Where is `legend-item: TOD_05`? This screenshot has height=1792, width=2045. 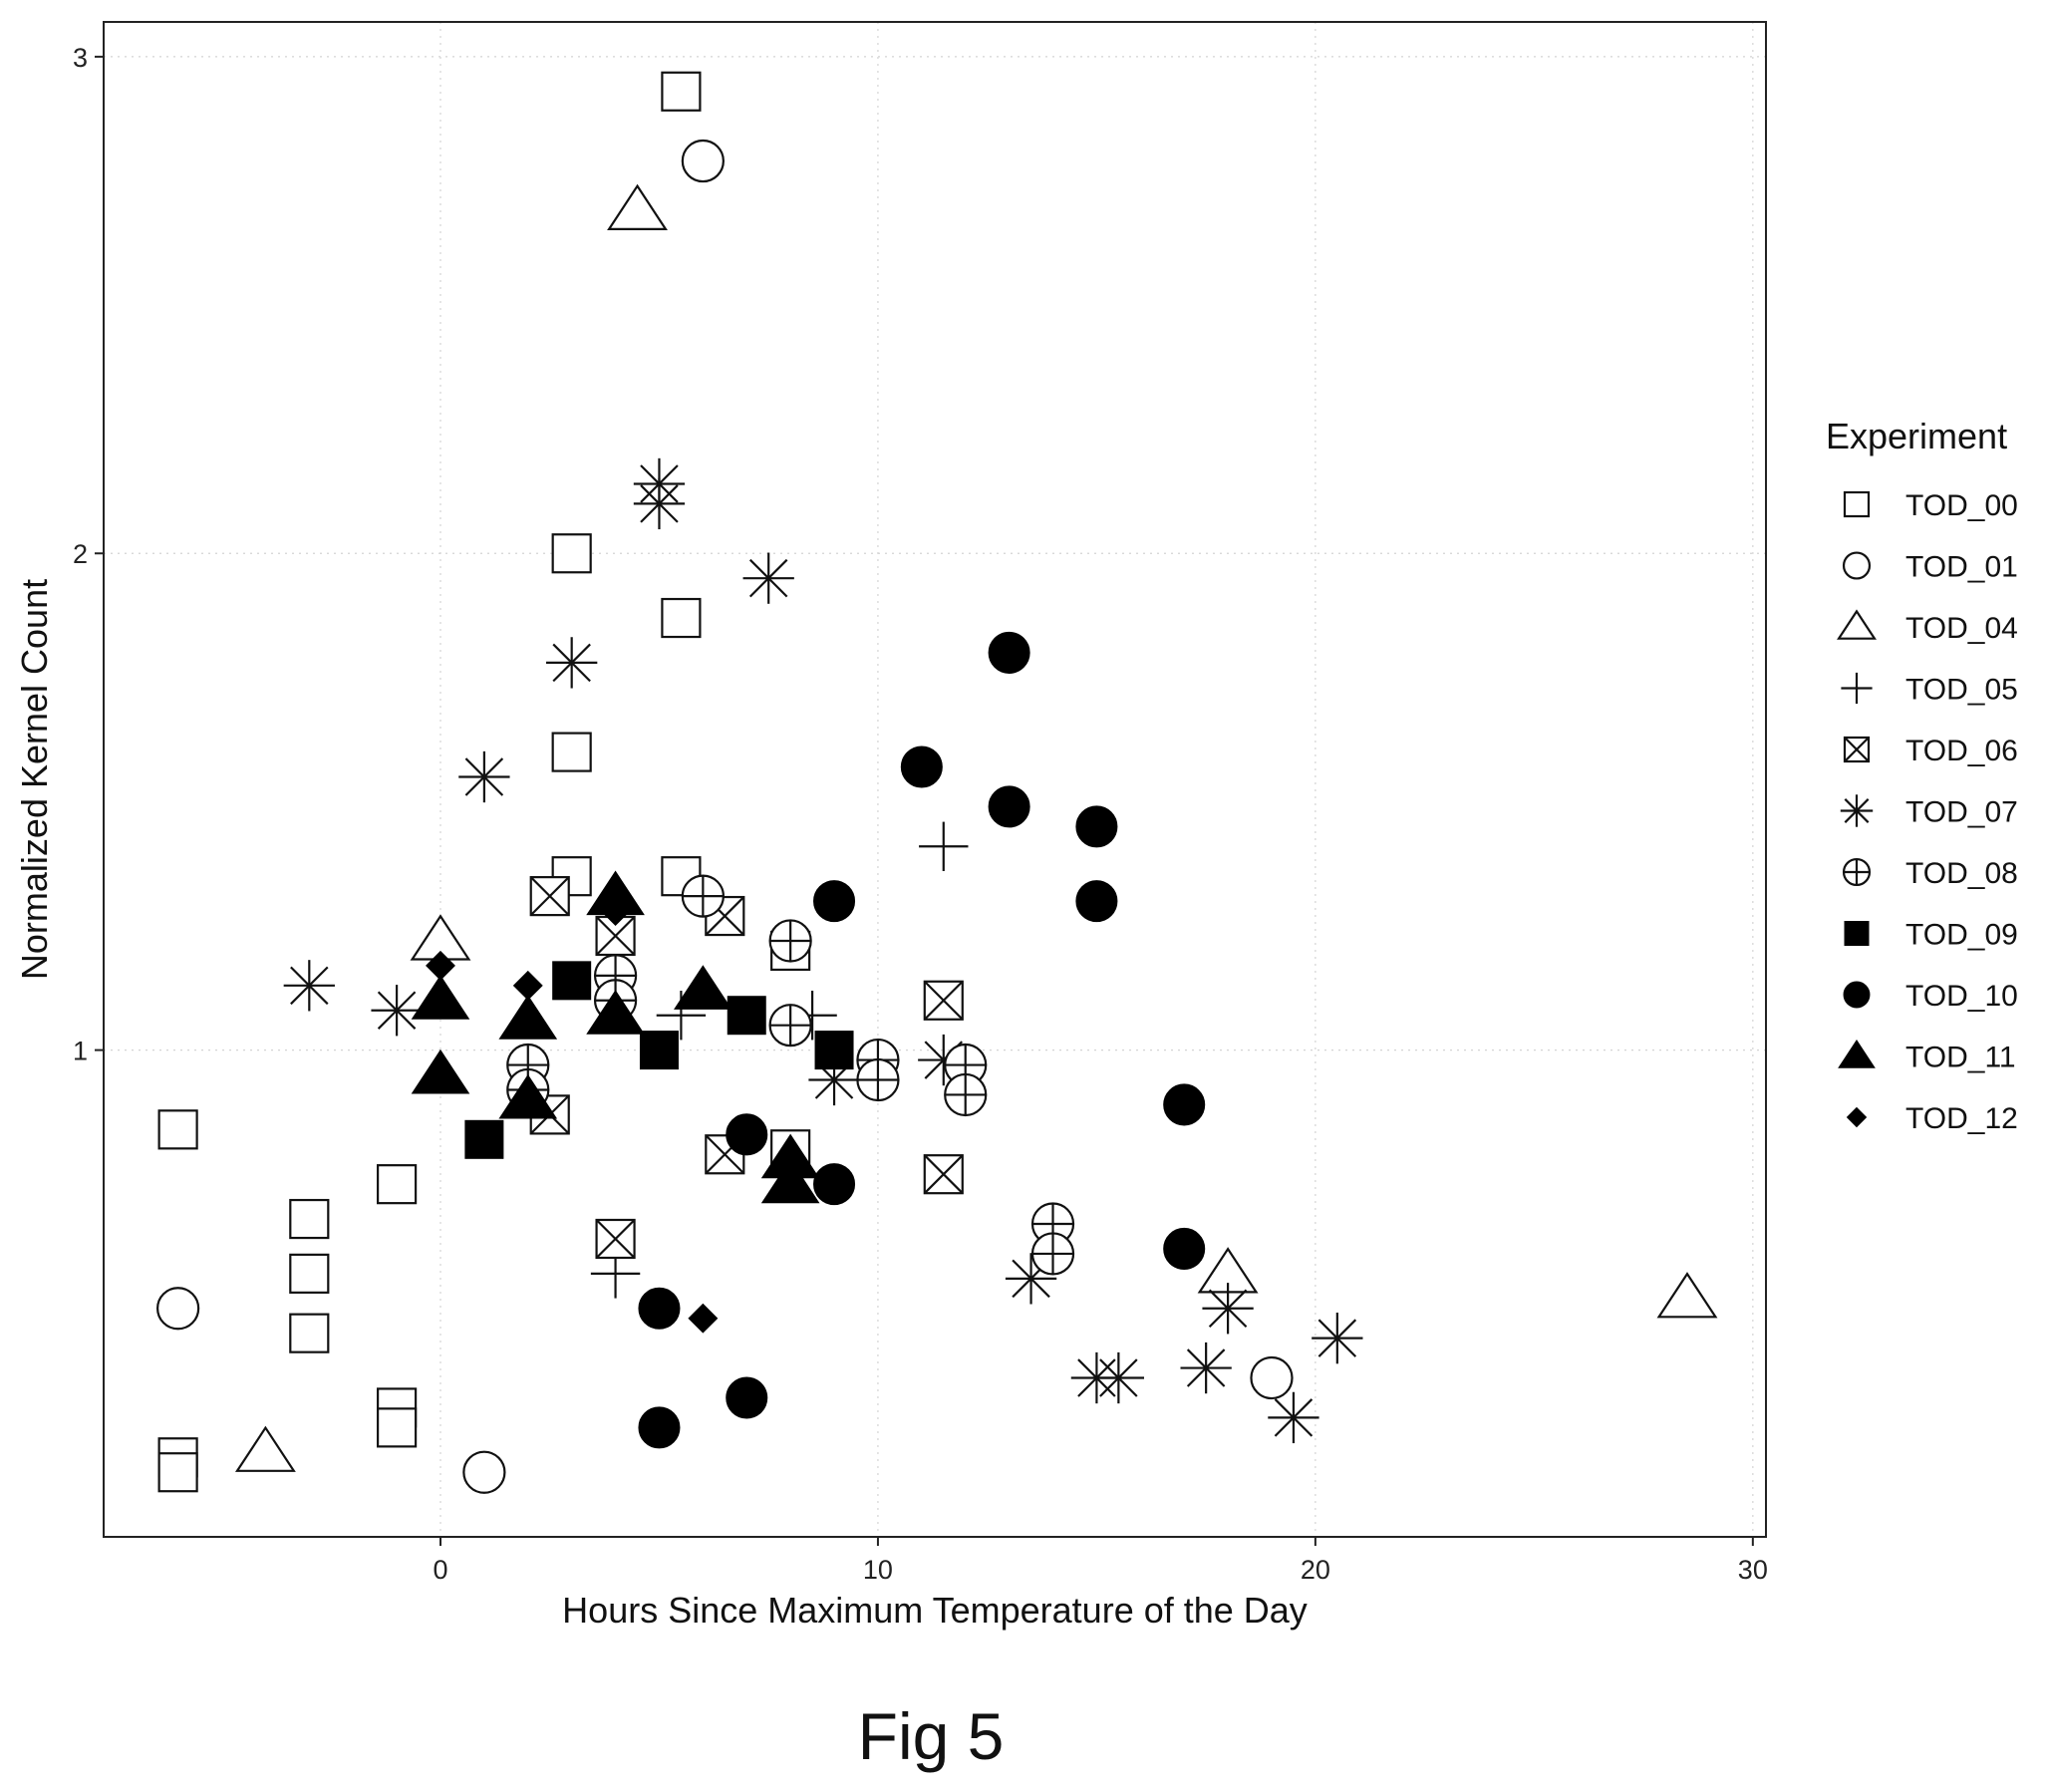
legend-item: TOD_05 is located at coordinates (1929, 689).